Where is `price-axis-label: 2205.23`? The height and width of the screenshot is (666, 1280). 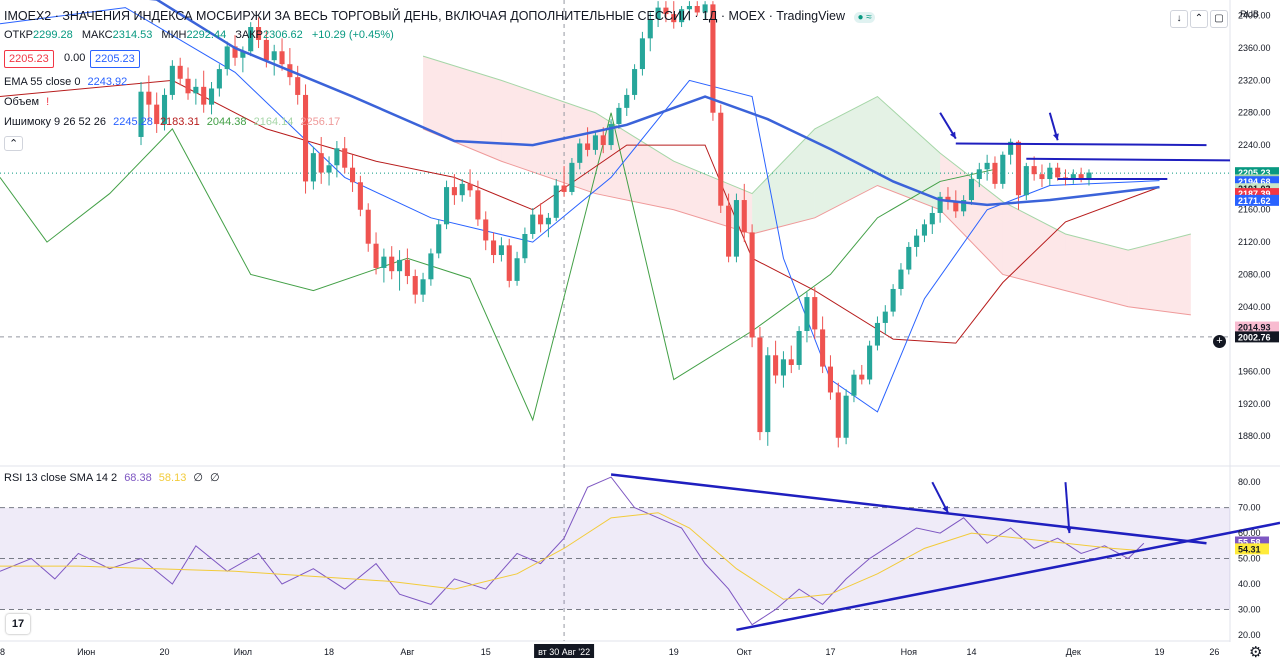 price-axis-label: 2205.23 is located at coordinates (1254, 173).